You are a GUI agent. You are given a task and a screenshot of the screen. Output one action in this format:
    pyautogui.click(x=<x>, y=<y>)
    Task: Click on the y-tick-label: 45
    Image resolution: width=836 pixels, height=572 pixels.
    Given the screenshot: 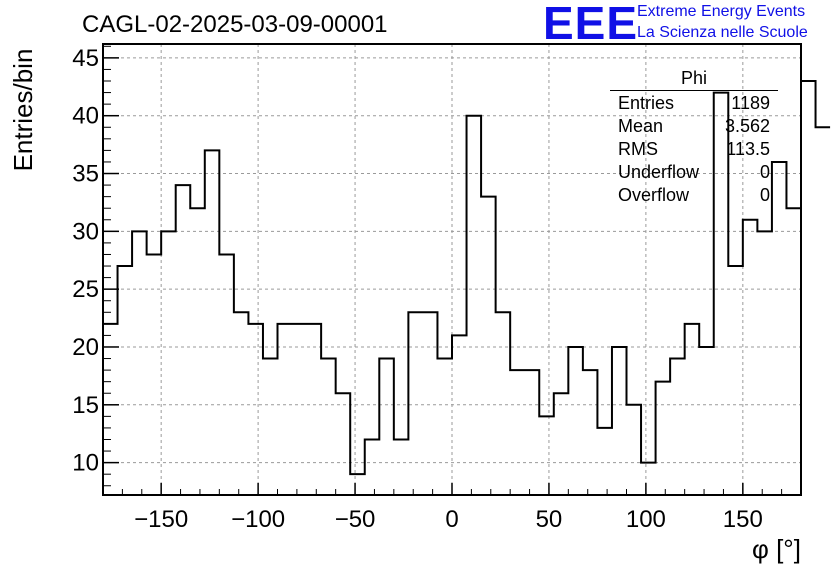 What is the action you would take?
    pyautogui.click(x=85, y=58)
    